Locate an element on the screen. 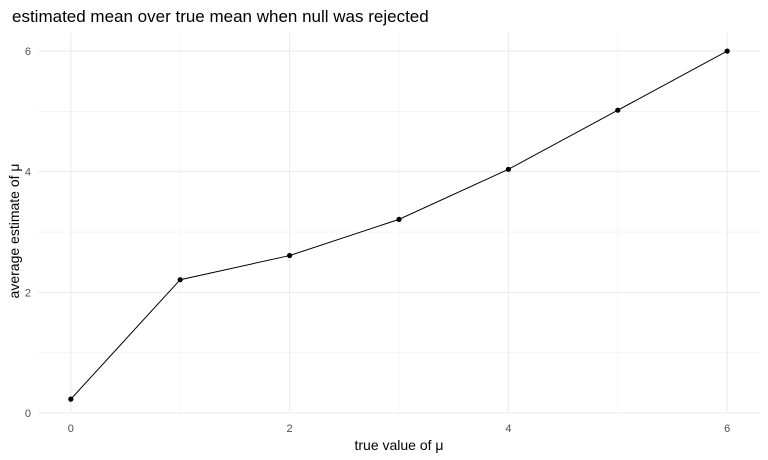 This screenshot has width=768, height=460. y-tick-label: 0 is located at coordinates (28, 414).